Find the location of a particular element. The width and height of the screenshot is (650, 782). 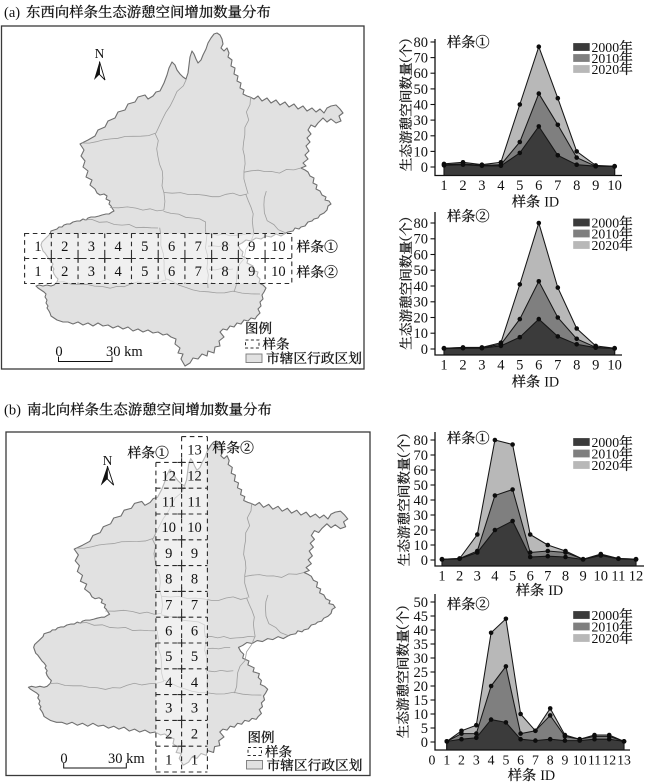

svg-text: 60 is located at coordinates (421, 255).